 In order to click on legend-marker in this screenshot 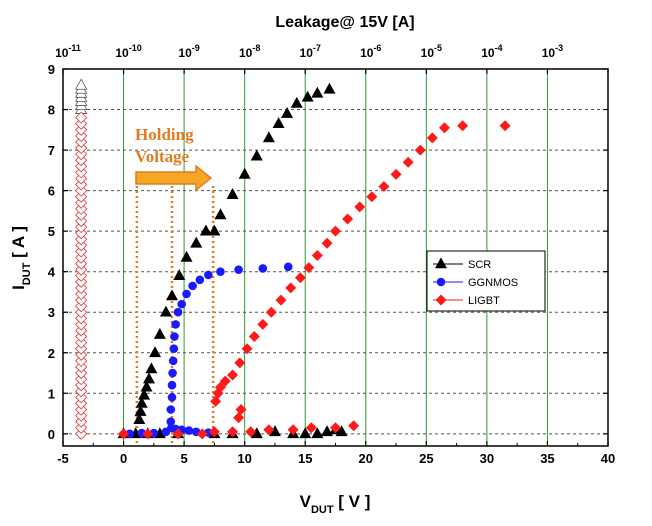, I will do `click(441, 263)`.